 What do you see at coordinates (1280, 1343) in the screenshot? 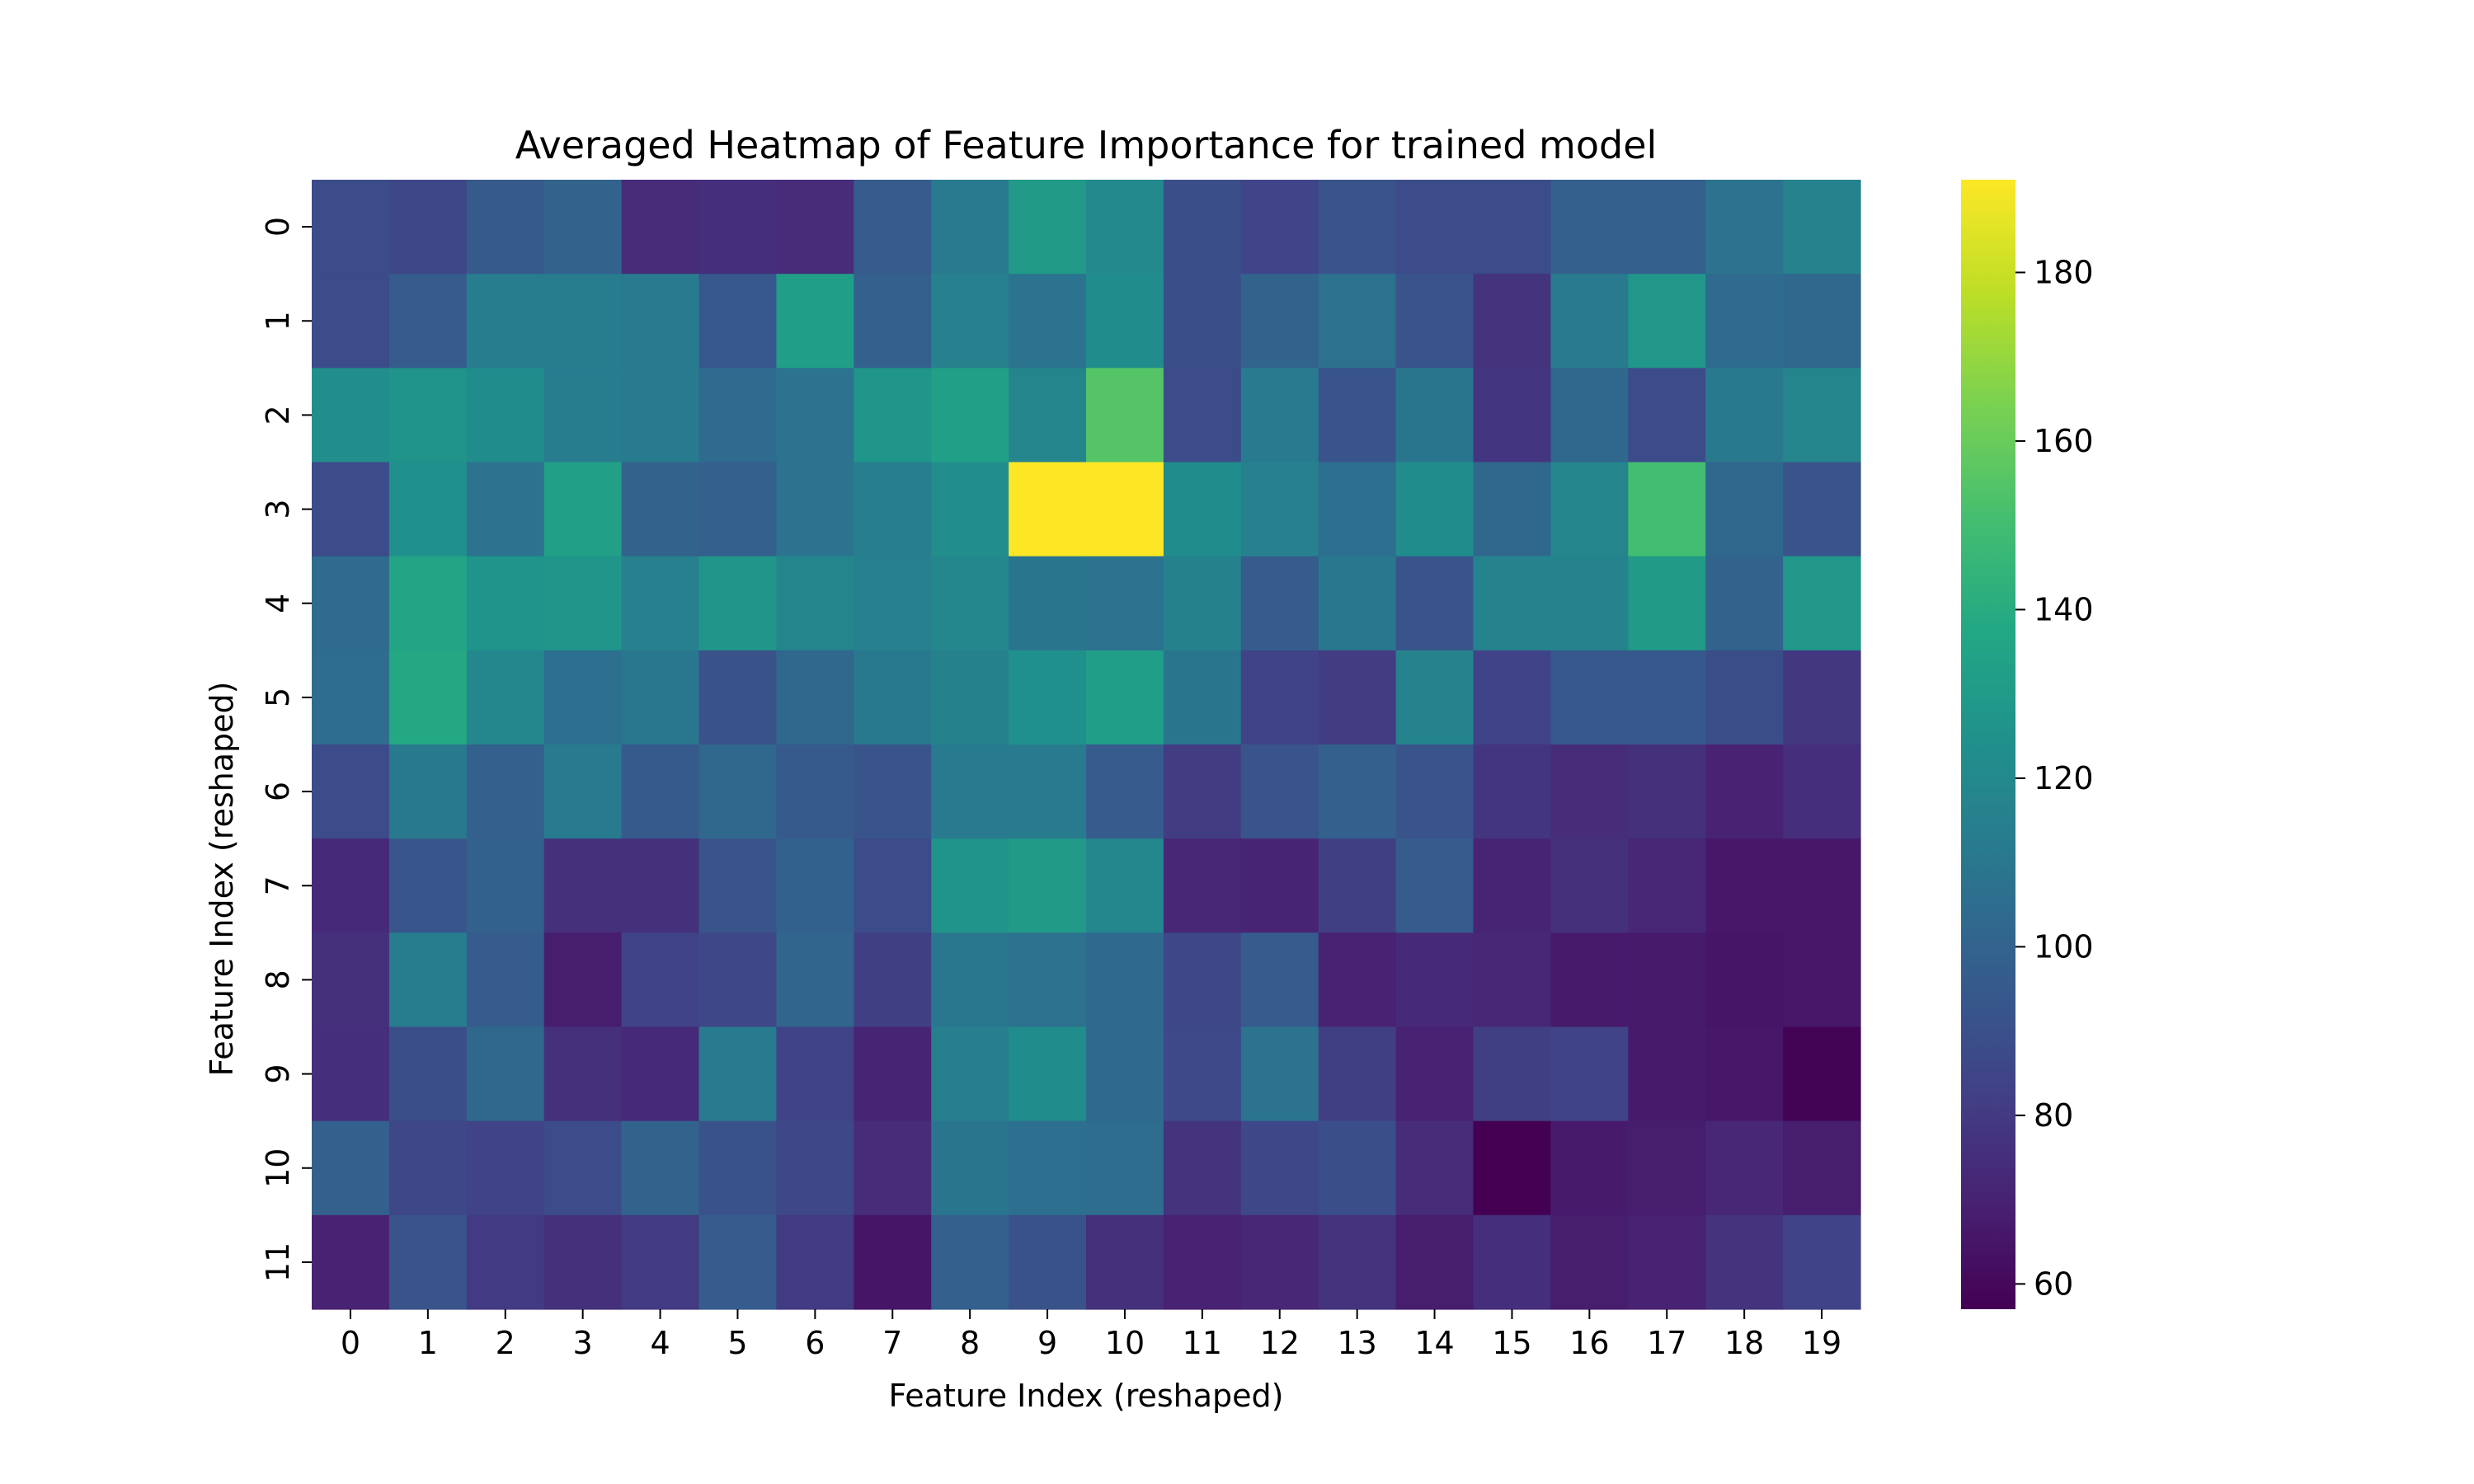
I see `x-tick-label: 12` at bounding box center [1280, 1343].